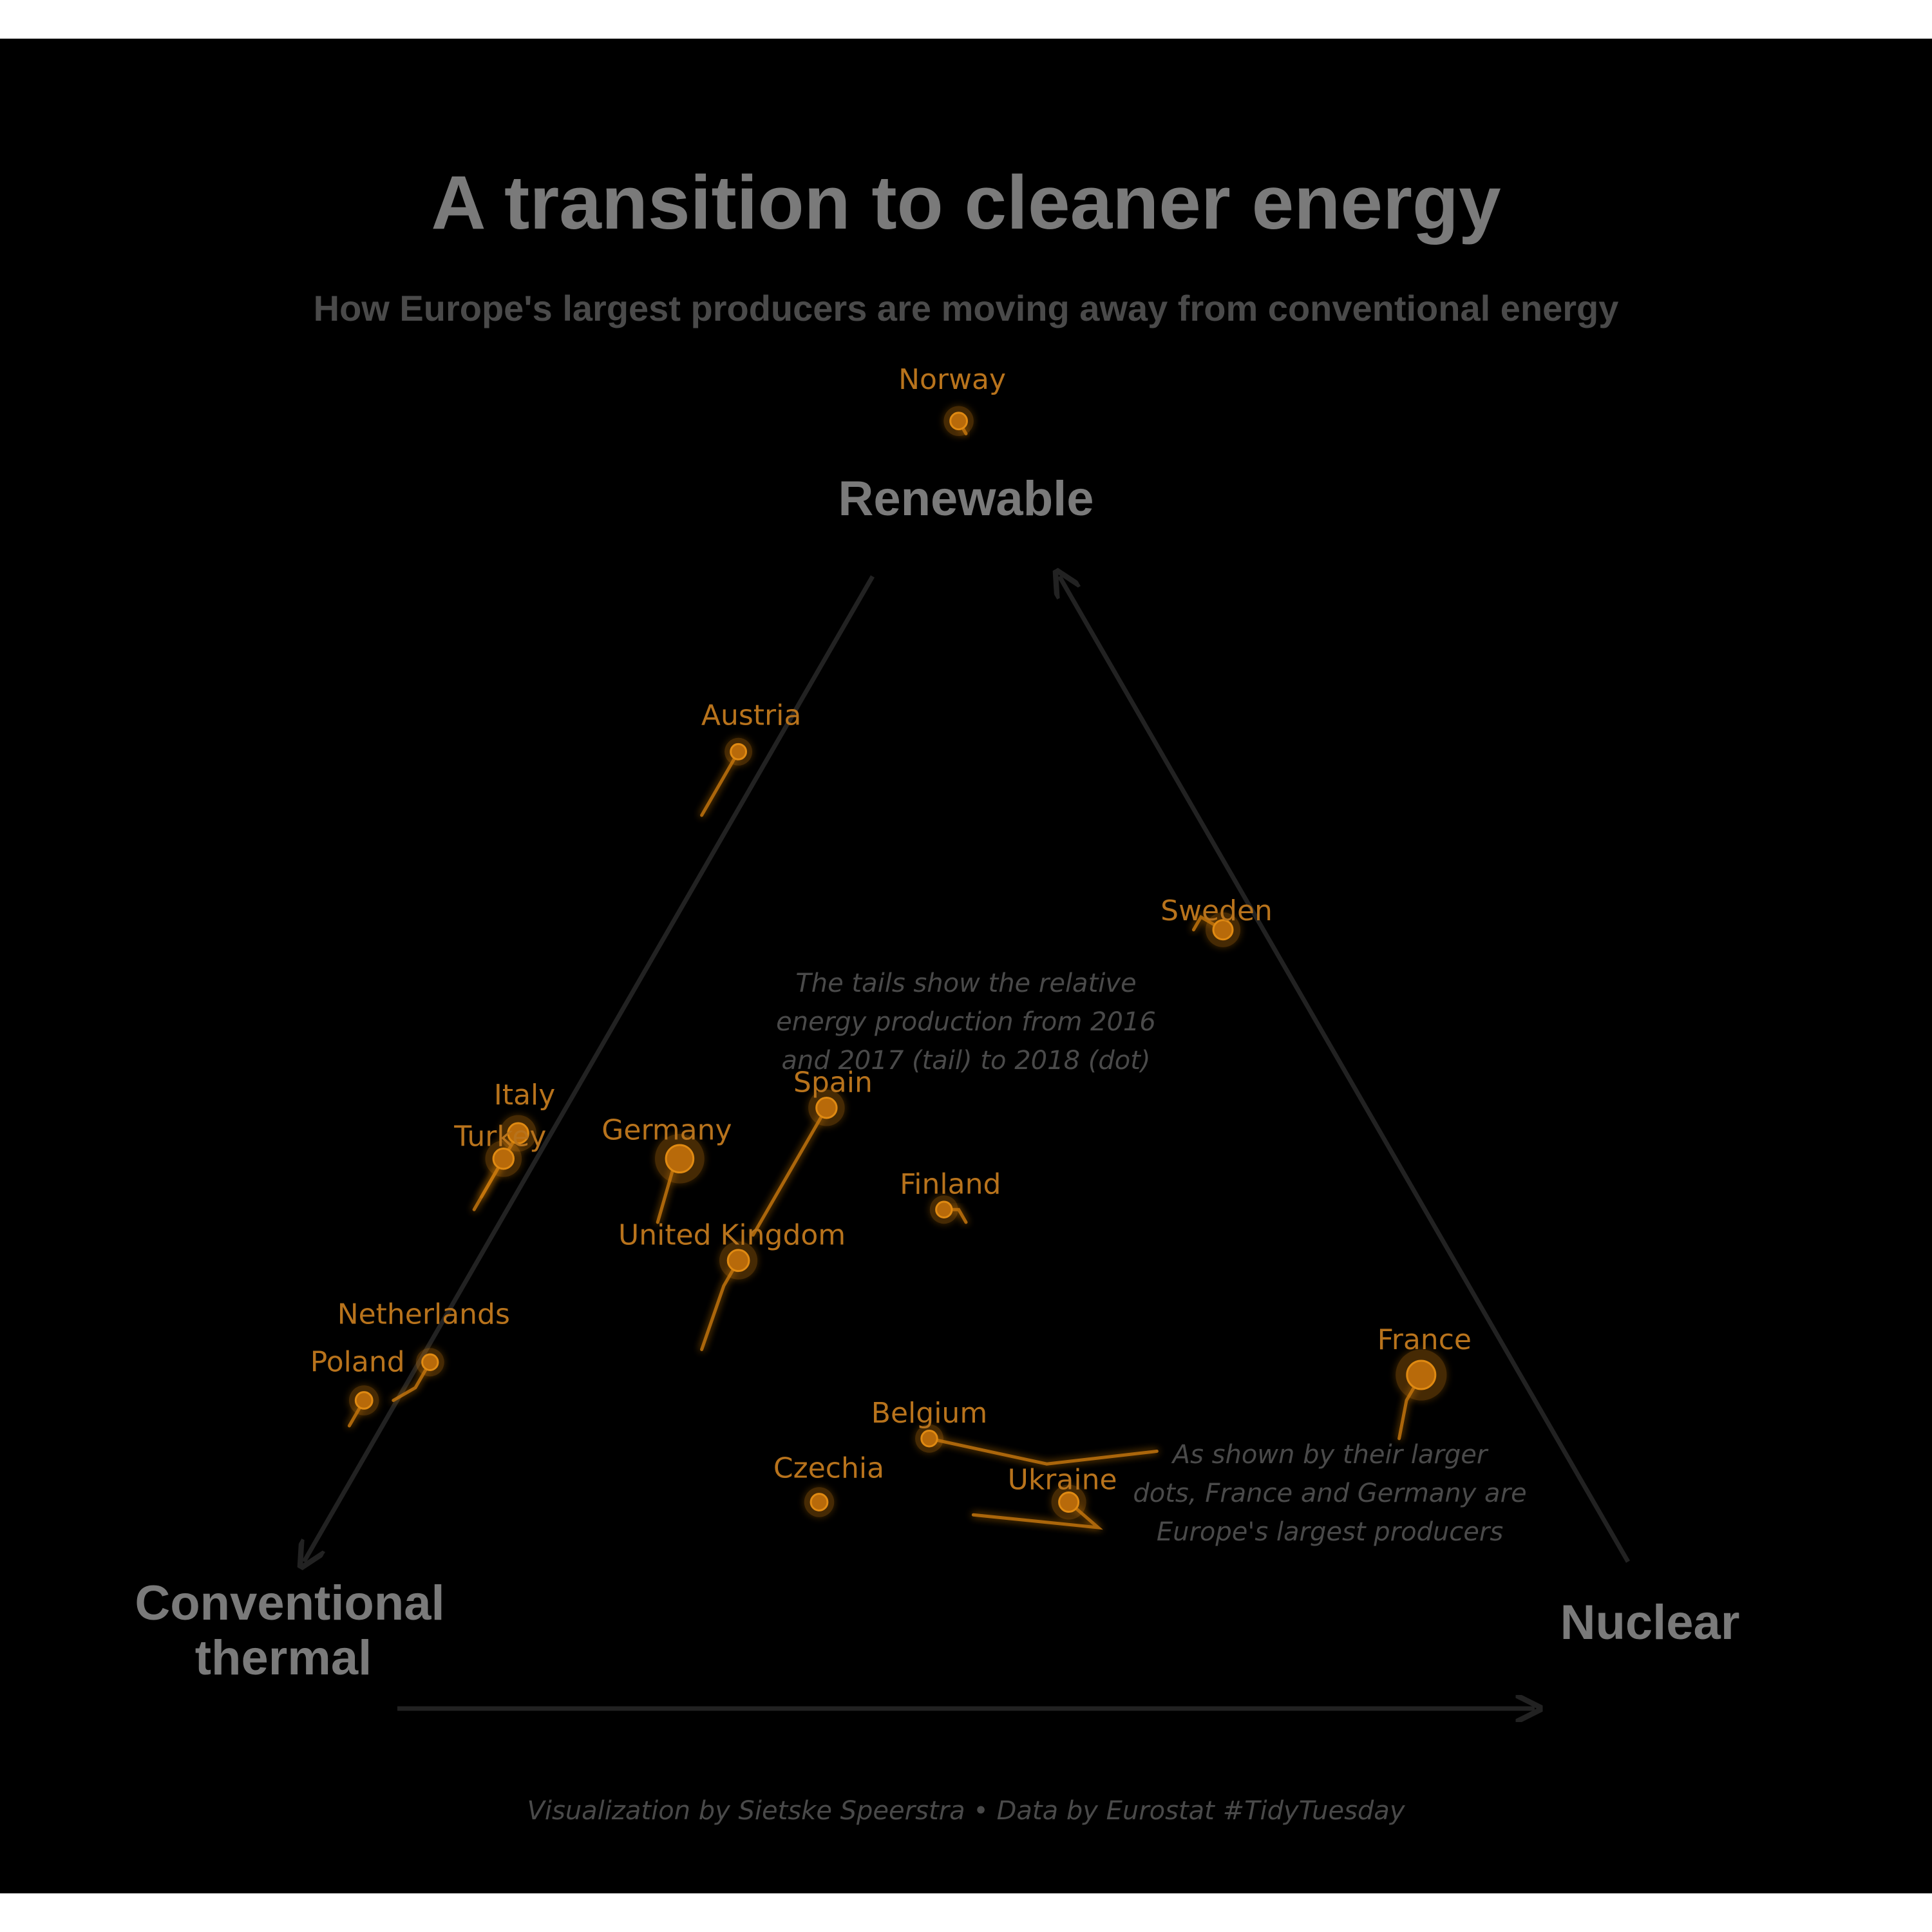 The height and width of the screenshot is (1932, 1932). I want to click on dot-netherlands, so click(430, 1362).